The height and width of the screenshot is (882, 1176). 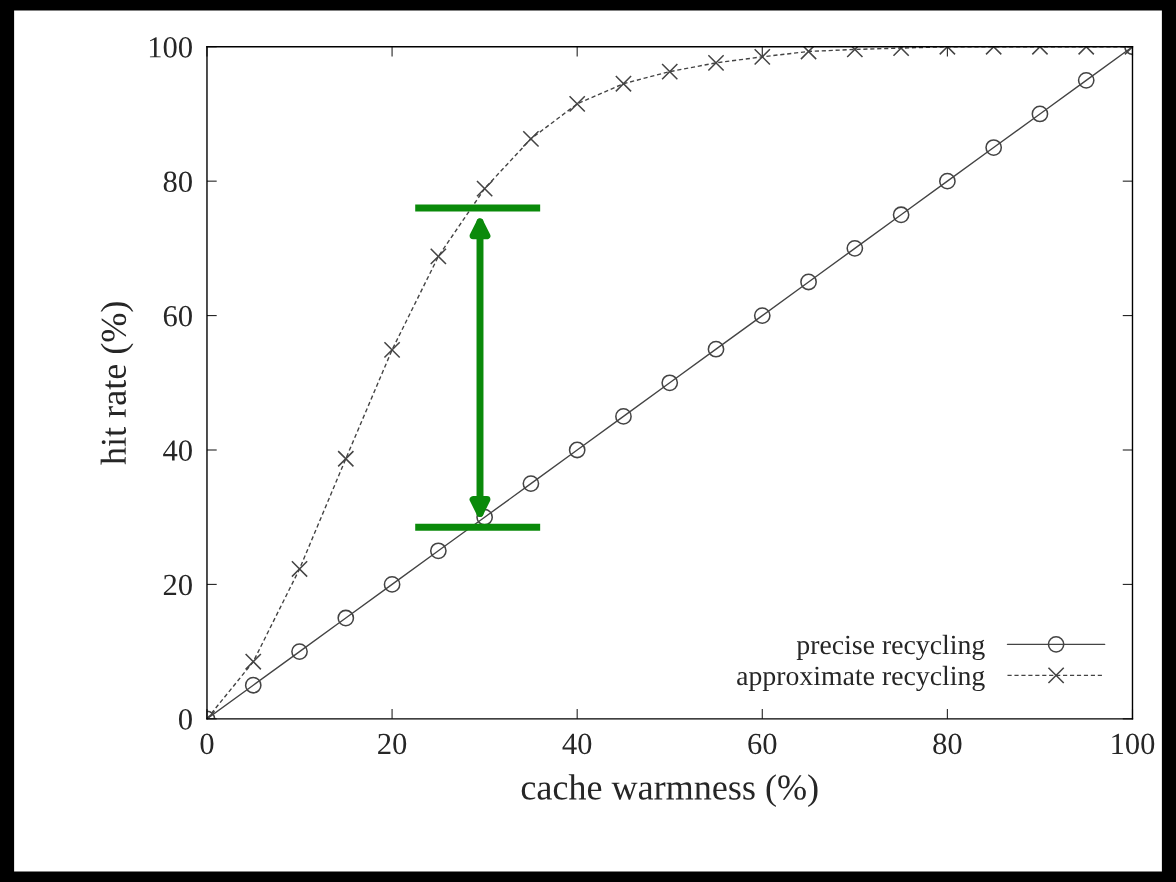 I want to click on x-tick-label: 80, so click(x=947, y=744).